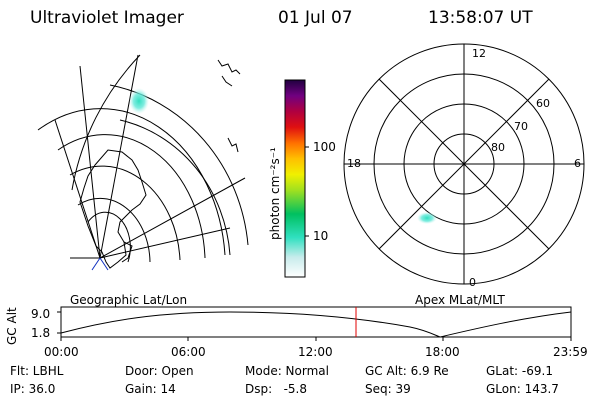 The width and height of the screenshot is (600, 400). Describe the element at coordinates (442, 352) in the screenshot. I see `time-tick-1800: 18:00` at that location.